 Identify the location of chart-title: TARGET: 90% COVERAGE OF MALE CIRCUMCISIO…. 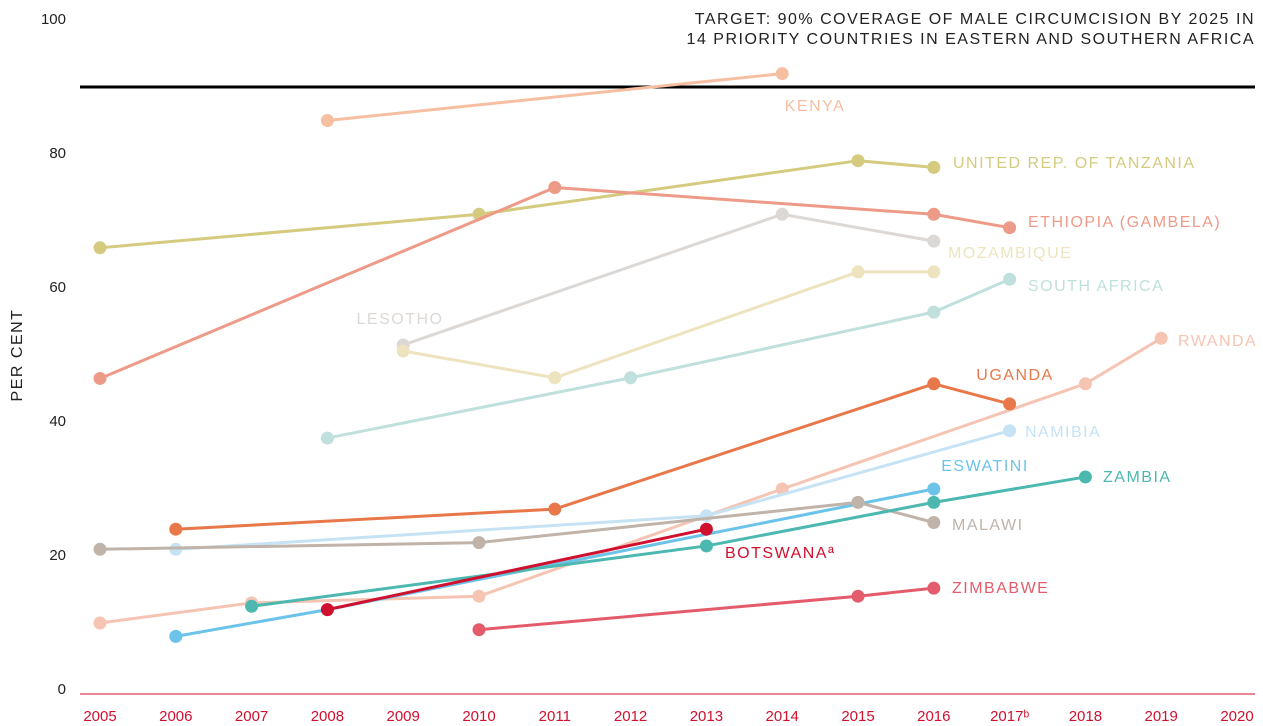
(975, 19).